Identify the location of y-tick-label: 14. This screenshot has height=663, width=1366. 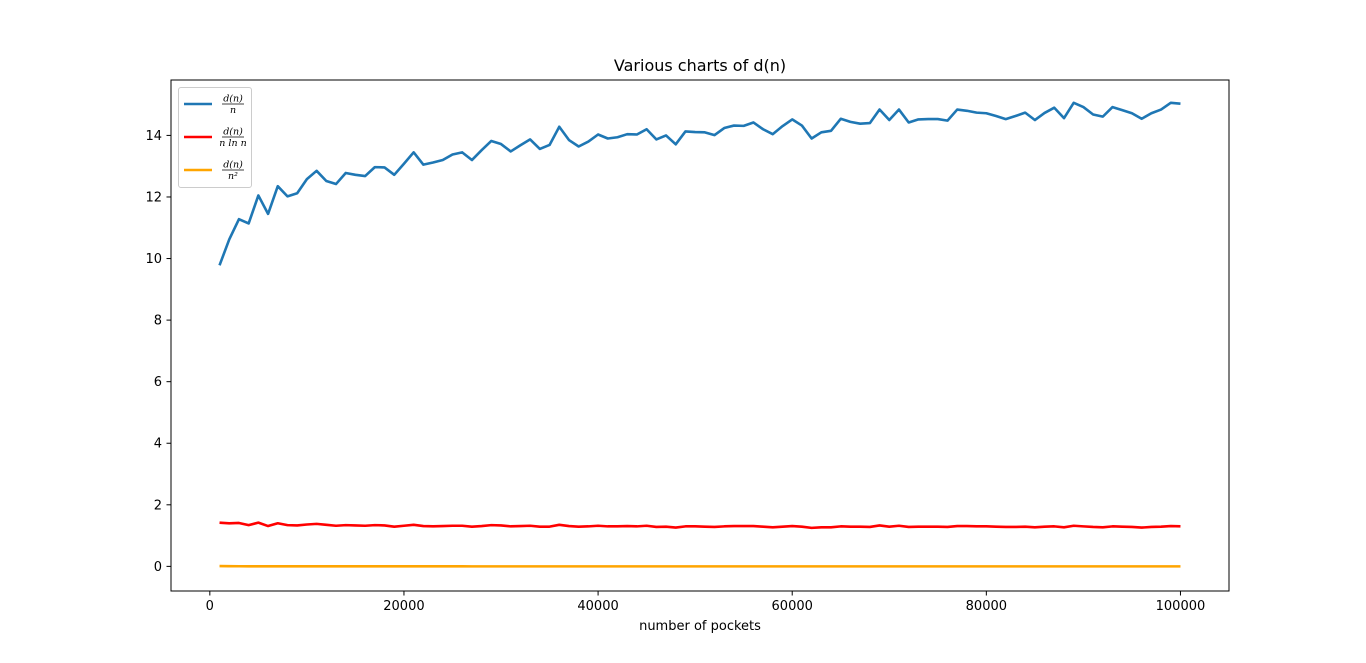
(153, 136).